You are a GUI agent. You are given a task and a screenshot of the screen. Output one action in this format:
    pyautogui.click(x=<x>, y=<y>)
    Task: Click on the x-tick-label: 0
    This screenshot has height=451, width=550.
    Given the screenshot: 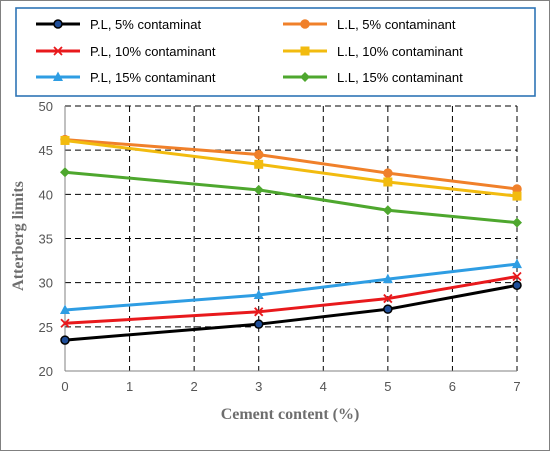 What is the action you would take?
    pyautogui.click(x=64, y=386)
    